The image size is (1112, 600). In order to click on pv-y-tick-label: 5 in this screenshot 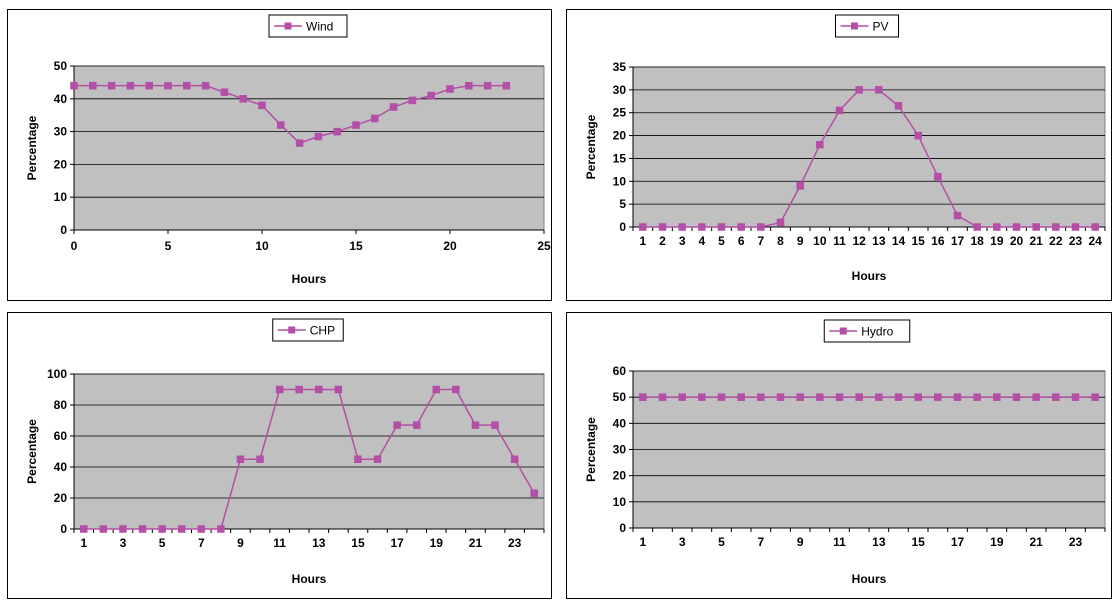, I will do `click(622, 204)`.